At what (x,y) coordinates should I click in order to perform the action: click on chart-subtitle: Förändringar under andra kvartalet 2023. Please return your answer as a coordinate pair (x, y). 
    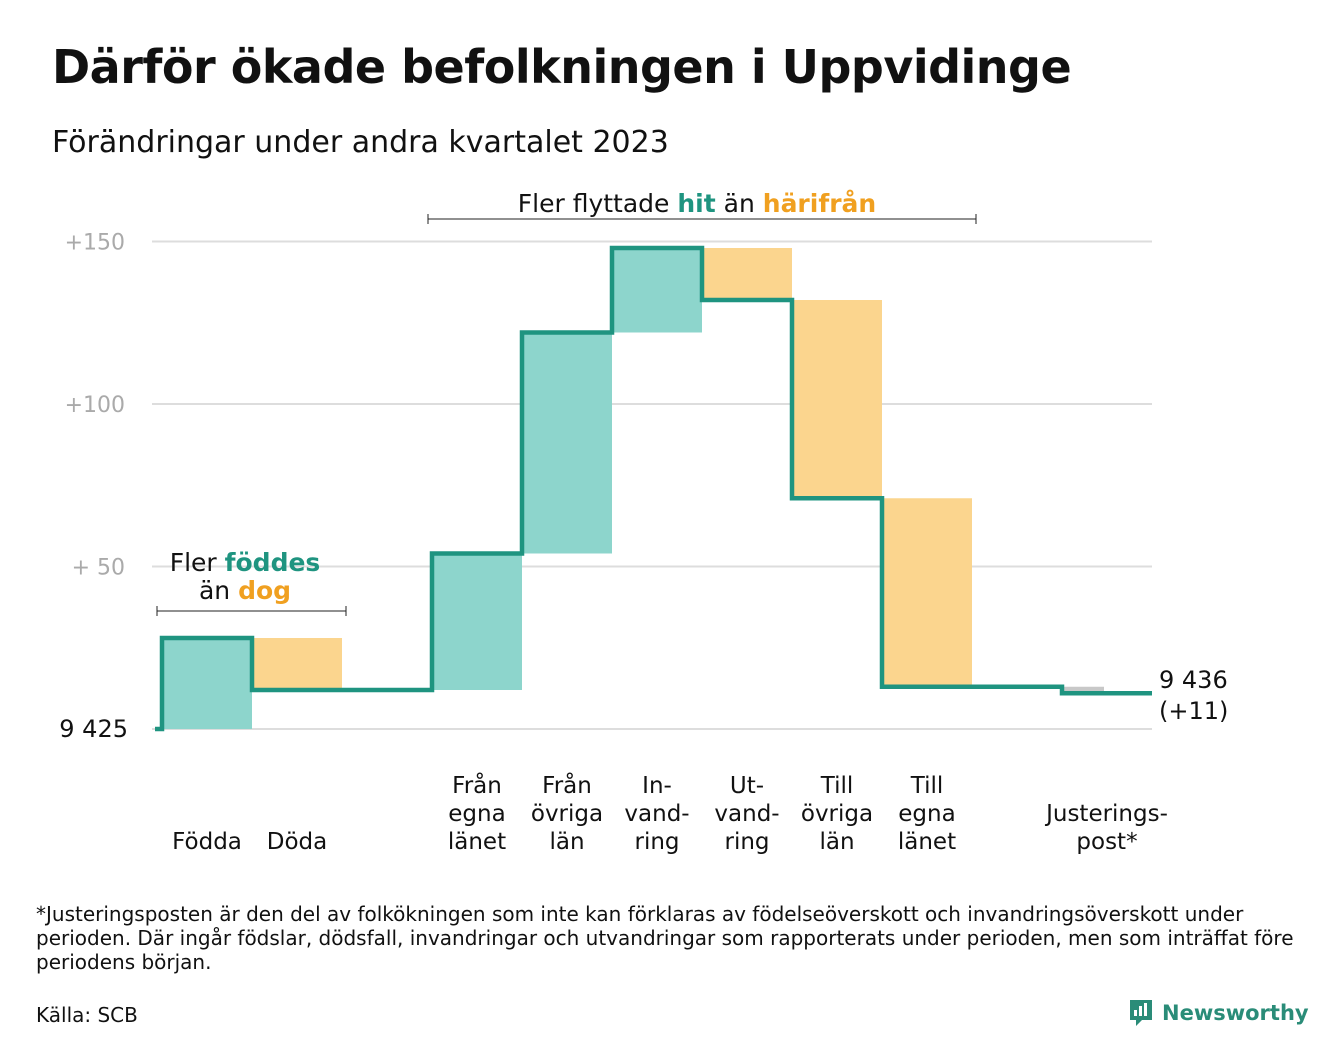
    Looking at the image, I should click on (360, 142).